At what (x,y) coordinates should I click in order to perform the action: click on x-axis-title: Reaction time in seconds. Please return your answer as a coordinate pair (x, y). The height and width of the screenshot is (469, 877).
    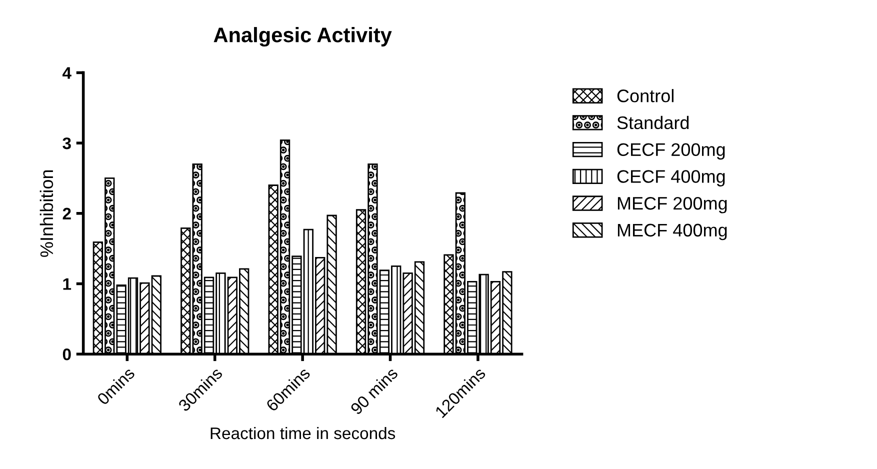
    Looking at the image, I should click on (303, 433).